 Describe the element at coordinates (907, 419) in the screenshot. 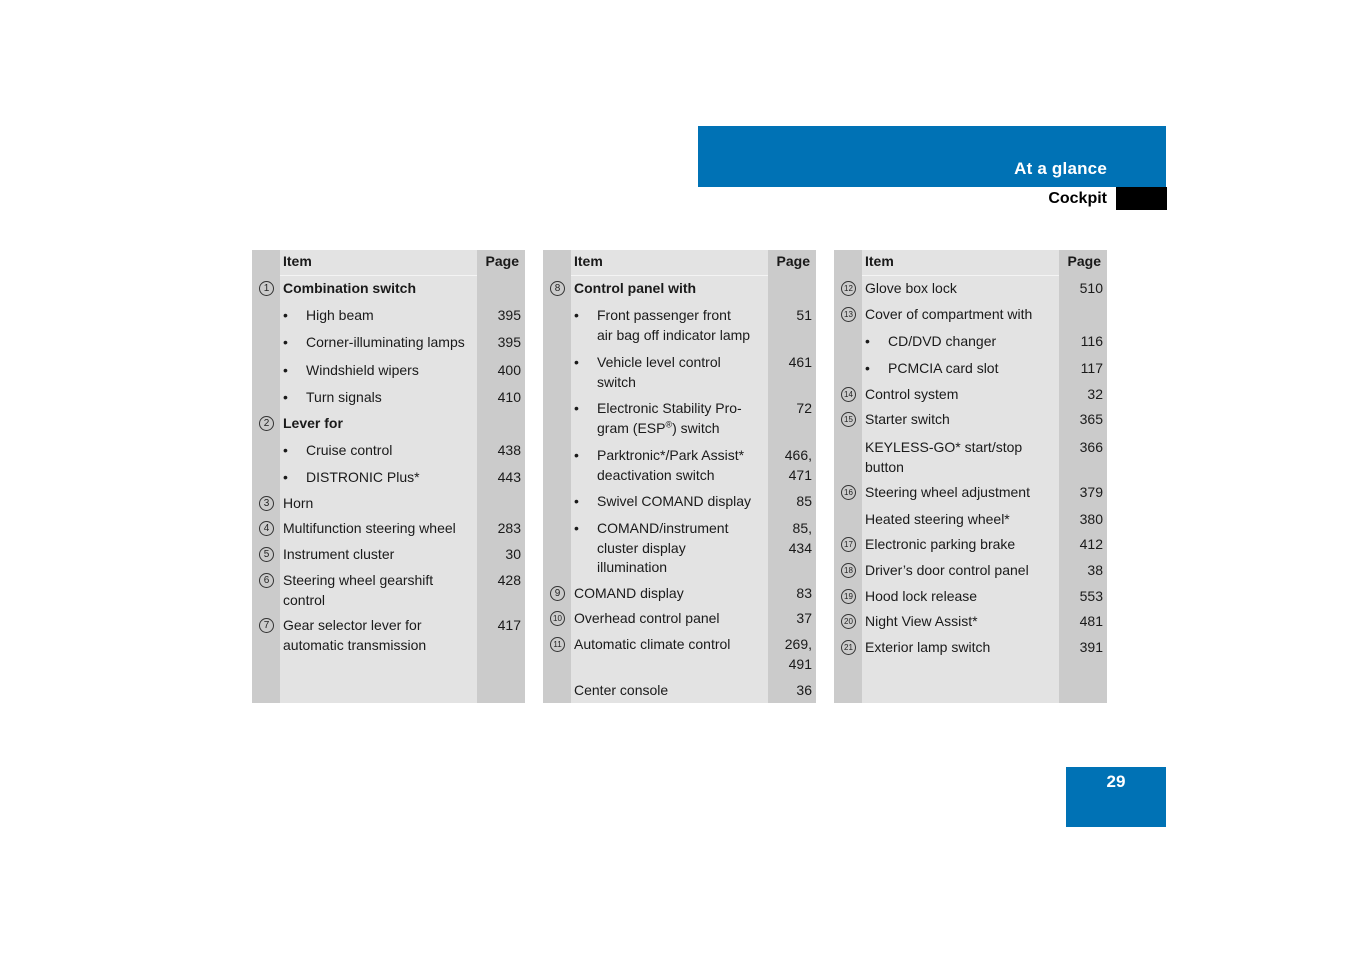

I see `item-label: Starter switch` at that location.